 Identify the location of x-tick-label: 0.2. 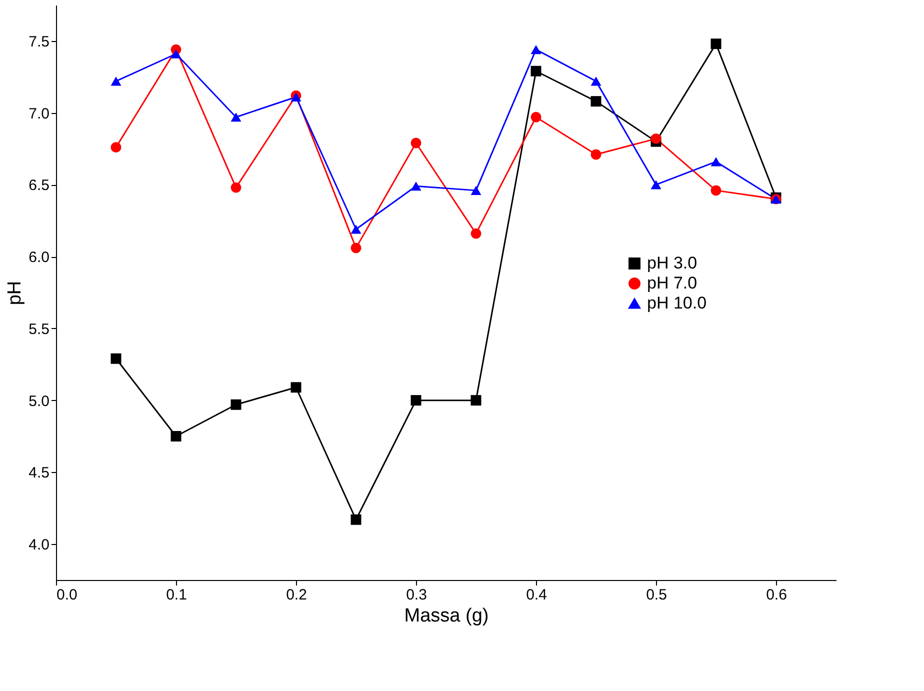
(296, 595).